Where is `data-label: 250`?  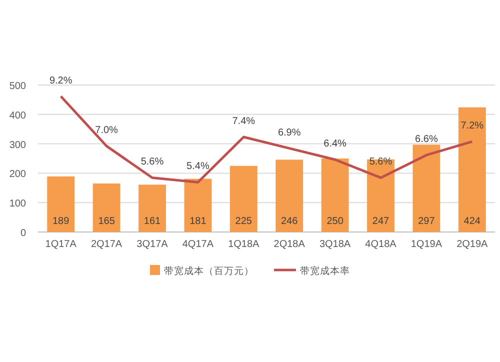 data-label: 250 is located at coordinates (335, 221).